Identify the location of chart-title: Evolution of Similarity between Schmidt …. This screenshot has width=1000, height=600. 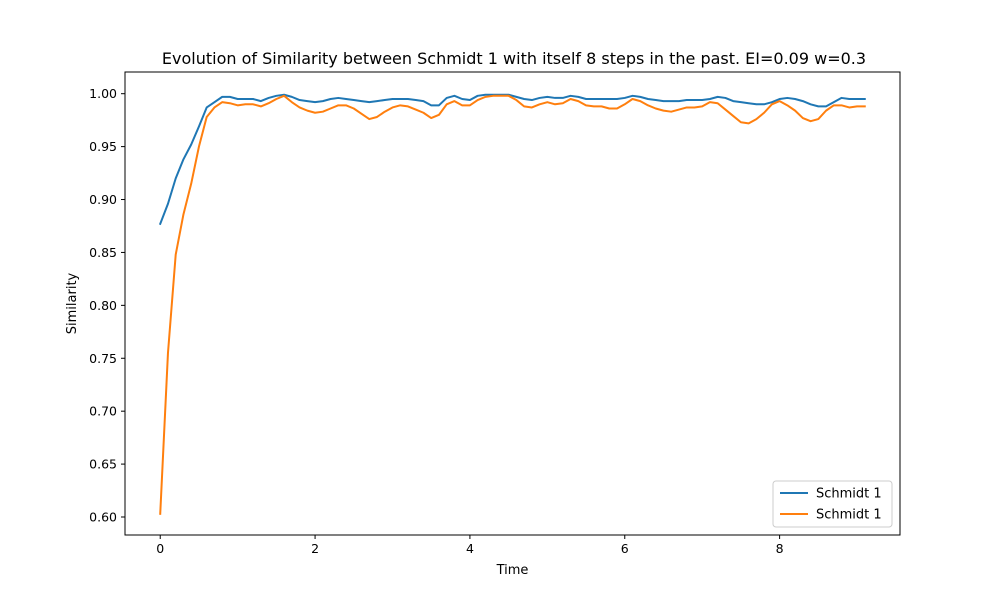
(514, 58).